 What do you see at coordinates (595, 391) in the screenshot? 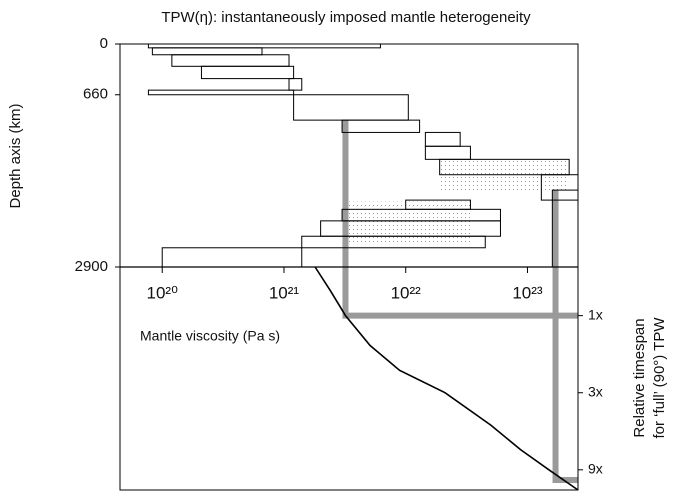
I see `y2-tick-label: 3x` at bounding box center [595, 391].